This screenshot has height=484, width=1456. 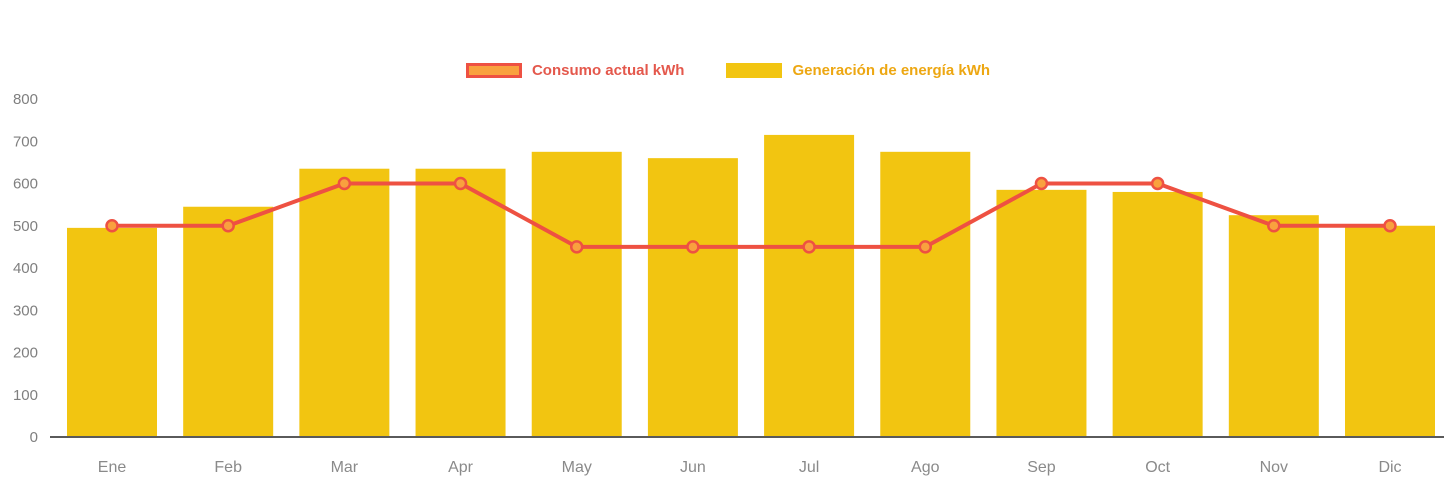 I want to click on y-axis-label: 100, so click(x=25, y=395).